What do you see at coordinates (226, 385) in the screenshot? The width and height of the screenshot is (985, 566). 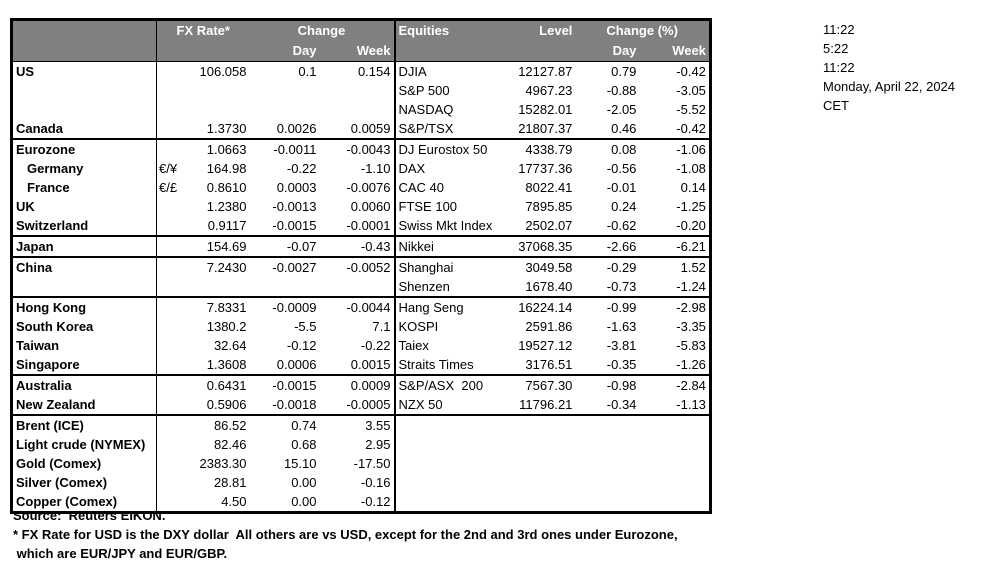 I see `fx-rate-cell: 0.6431` at bounding box center [226, 385].